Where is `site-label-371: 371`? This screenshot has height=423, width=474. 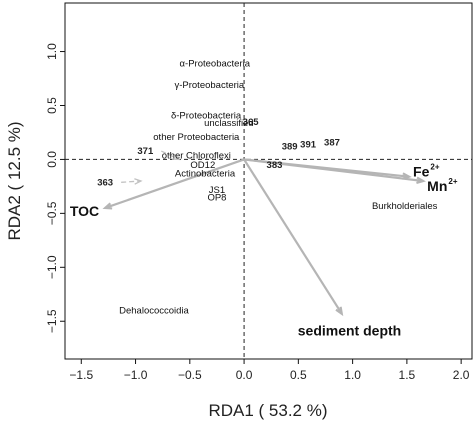 site-label-371: 371 is located at coordinates (145, 151).